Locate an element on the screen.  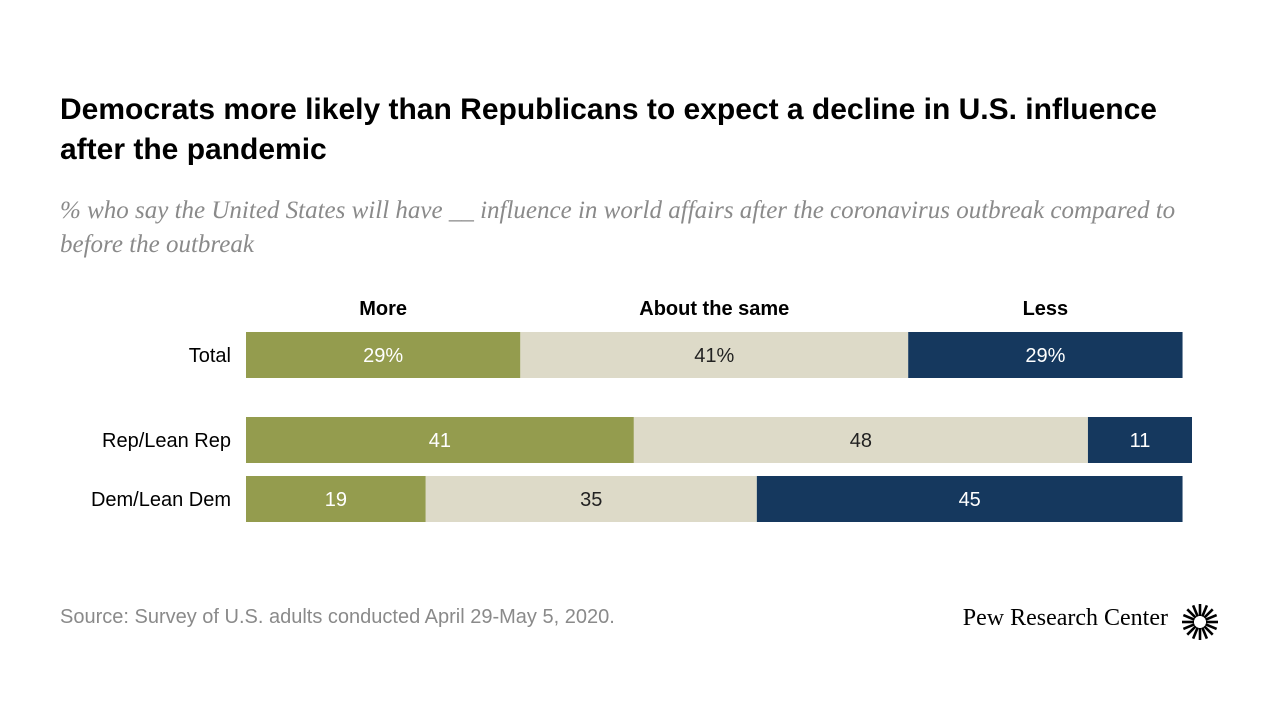
legend-label-less: Less is located at coordinates (1046, 309).